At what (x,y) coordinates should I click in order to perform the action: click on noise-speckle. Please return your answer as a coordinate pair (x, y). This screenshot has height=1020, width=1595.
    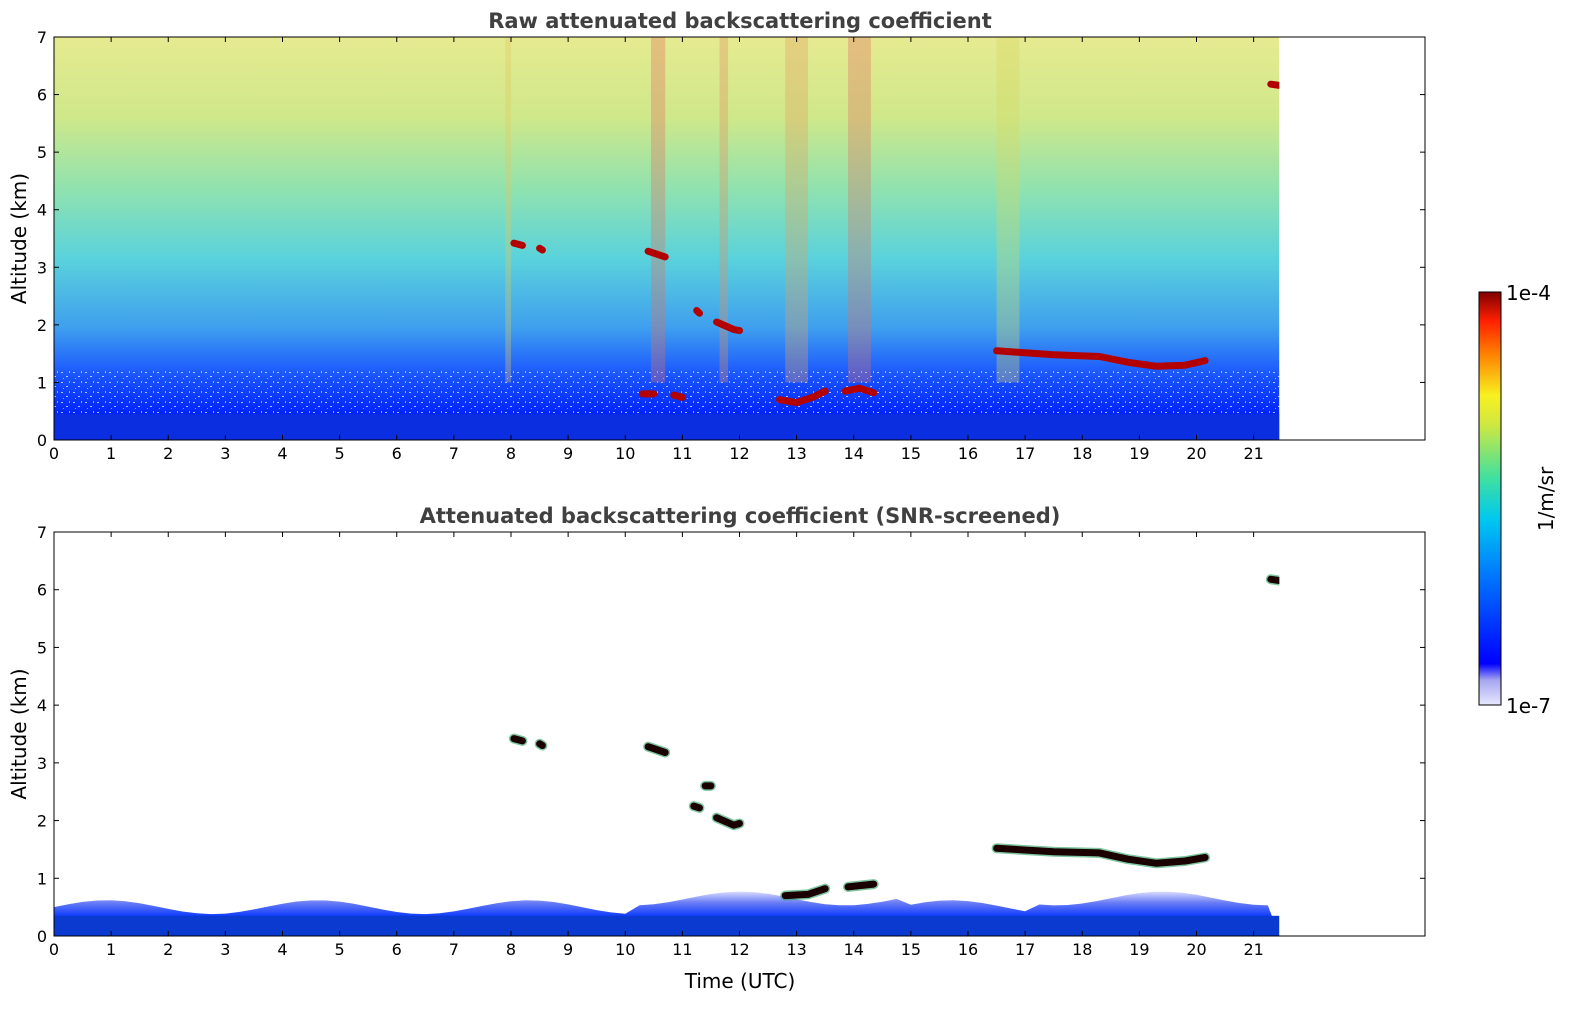
    Looking at the image, I should click on (667, 395).